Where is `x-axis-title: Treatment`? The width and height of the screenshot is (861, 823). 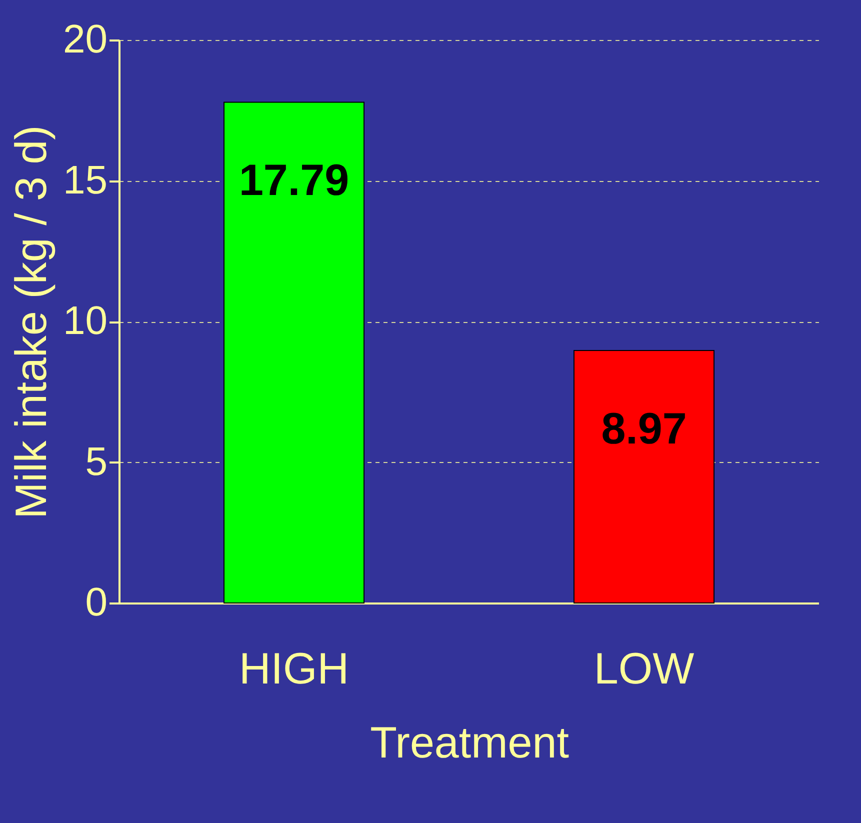
x-axis-title: Treatment is located at coordinates (469, 743).